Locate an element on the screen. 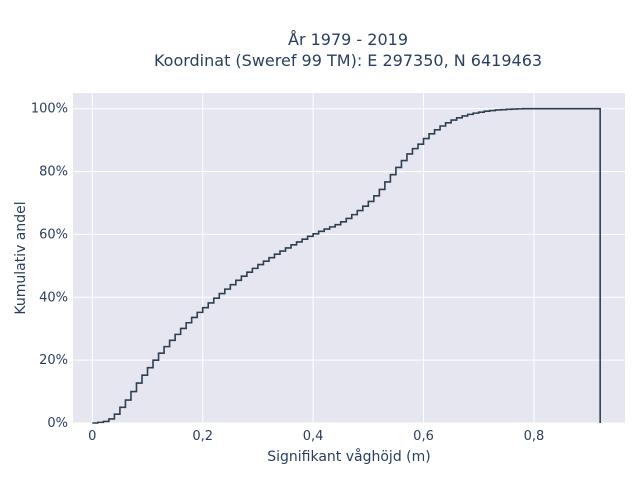  x-axis-label: Signifikant våghöjd (m) is located at coordinates (348, 456).